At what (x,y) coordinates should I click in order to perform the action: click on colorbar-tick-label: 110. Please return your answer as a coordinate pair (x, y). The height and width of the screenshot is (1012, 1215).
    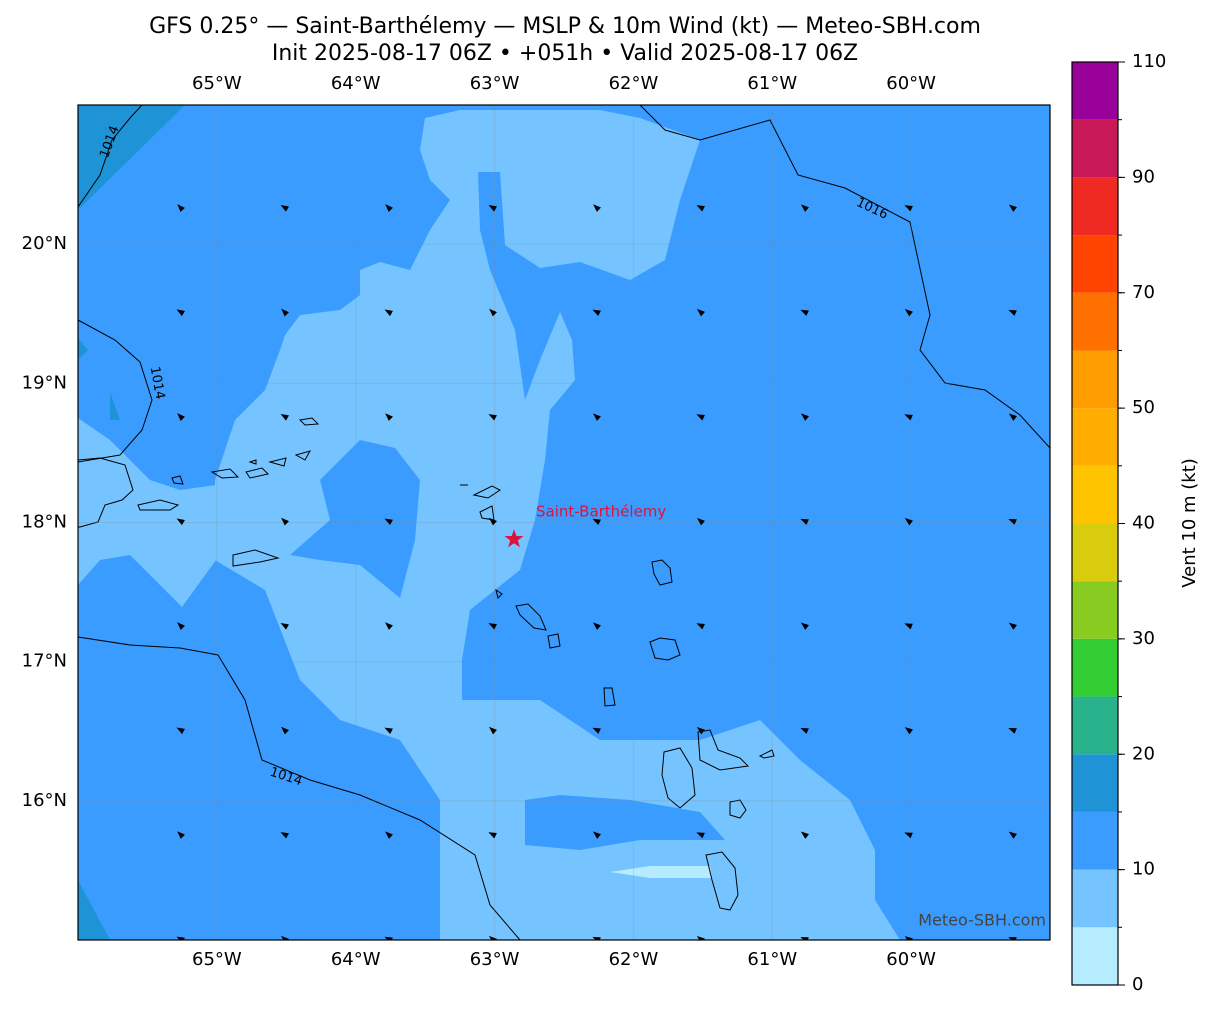
    Looking at the image, I should click on (1149, 61).